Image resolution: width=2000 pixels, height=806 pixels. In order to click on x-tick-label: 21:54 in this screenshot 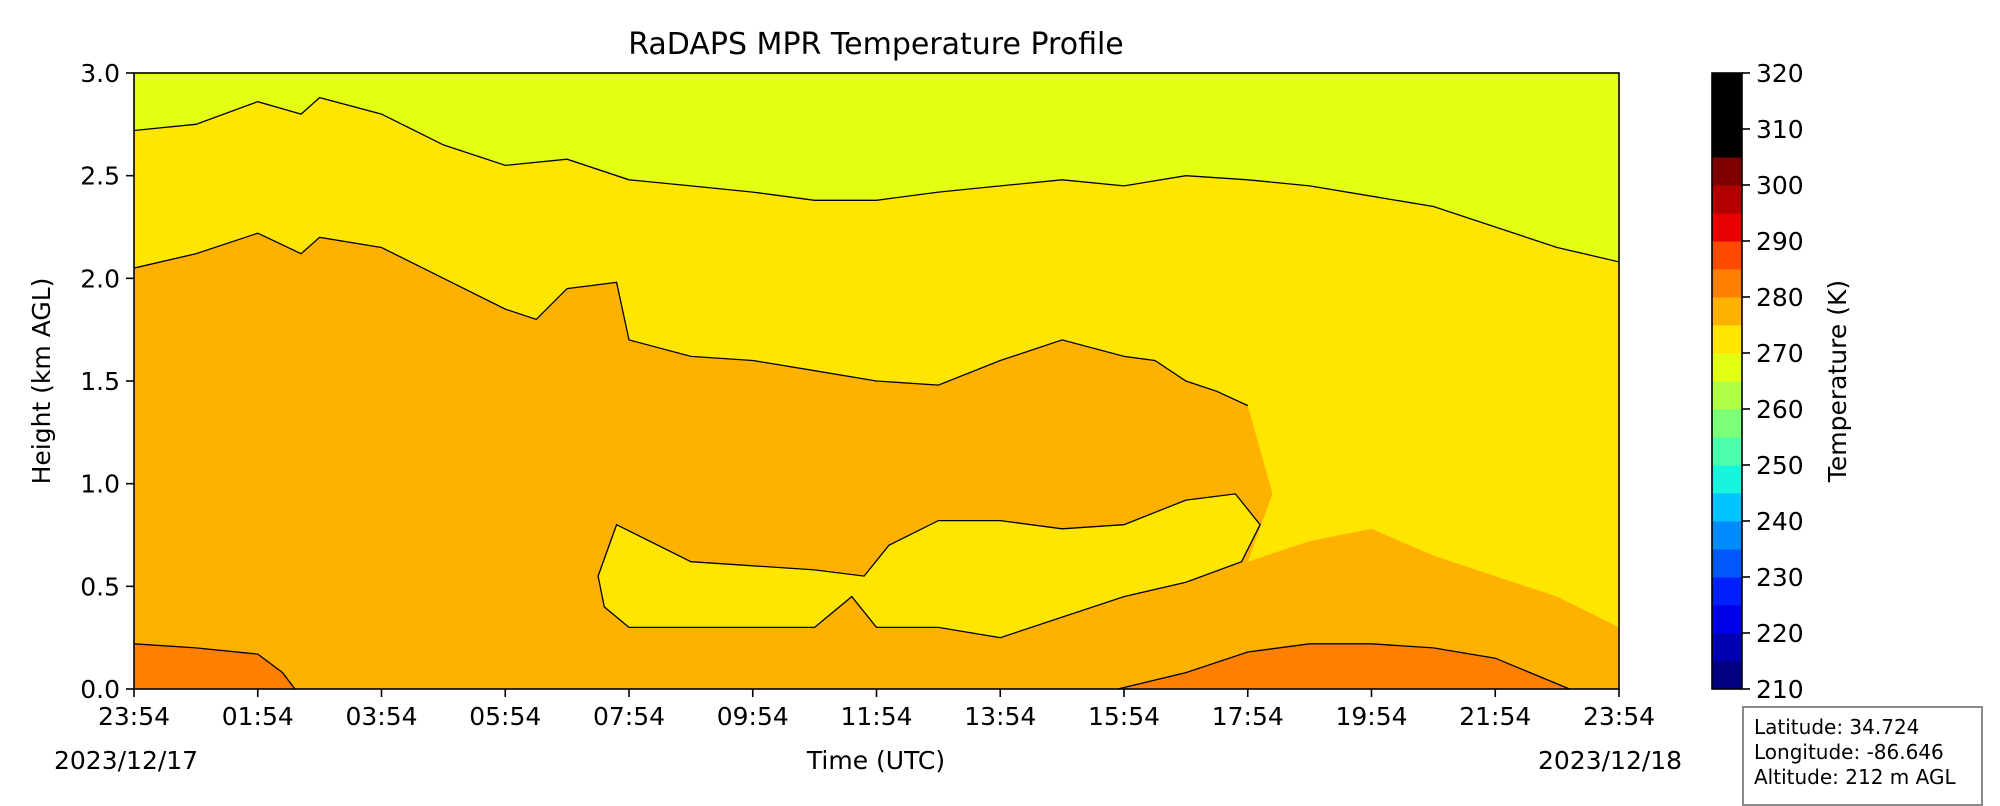, I will do `click(1495, 716)`.